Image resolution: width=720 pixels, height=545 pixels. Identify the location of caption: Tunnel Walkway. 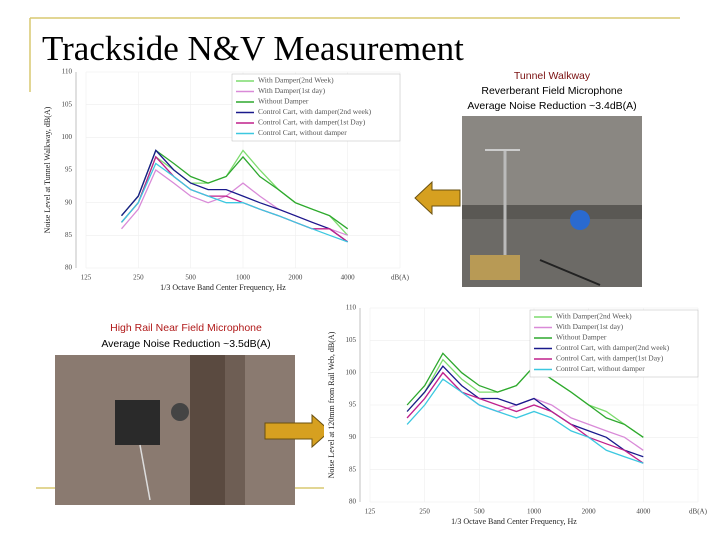
(552, 76).